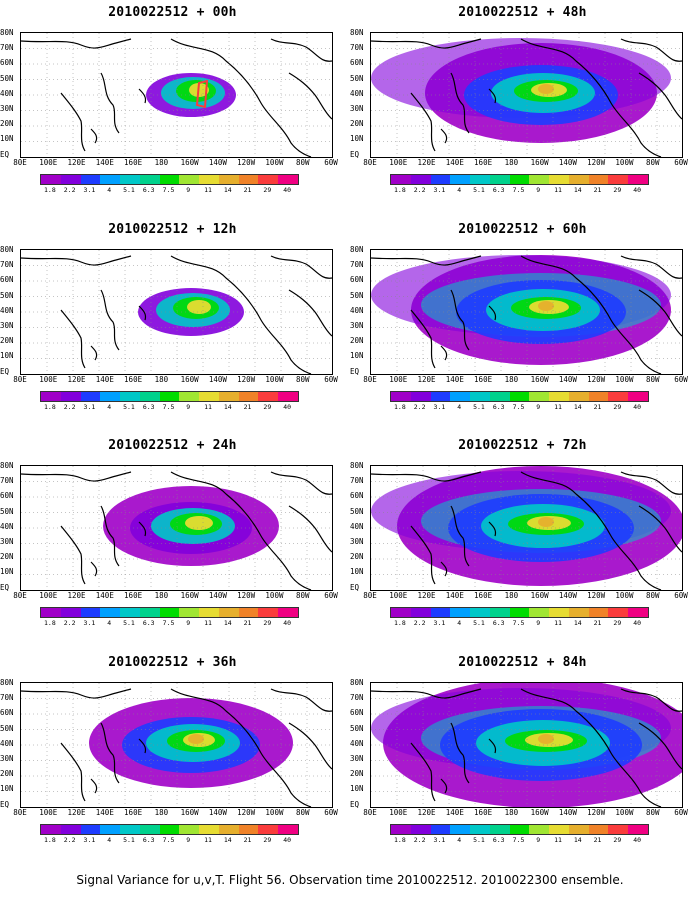 This screenshot has height=900, width=700. Describe the element at coordinates (426, 595) in the screenshot. I see `longitude-label: 120E` at that location.